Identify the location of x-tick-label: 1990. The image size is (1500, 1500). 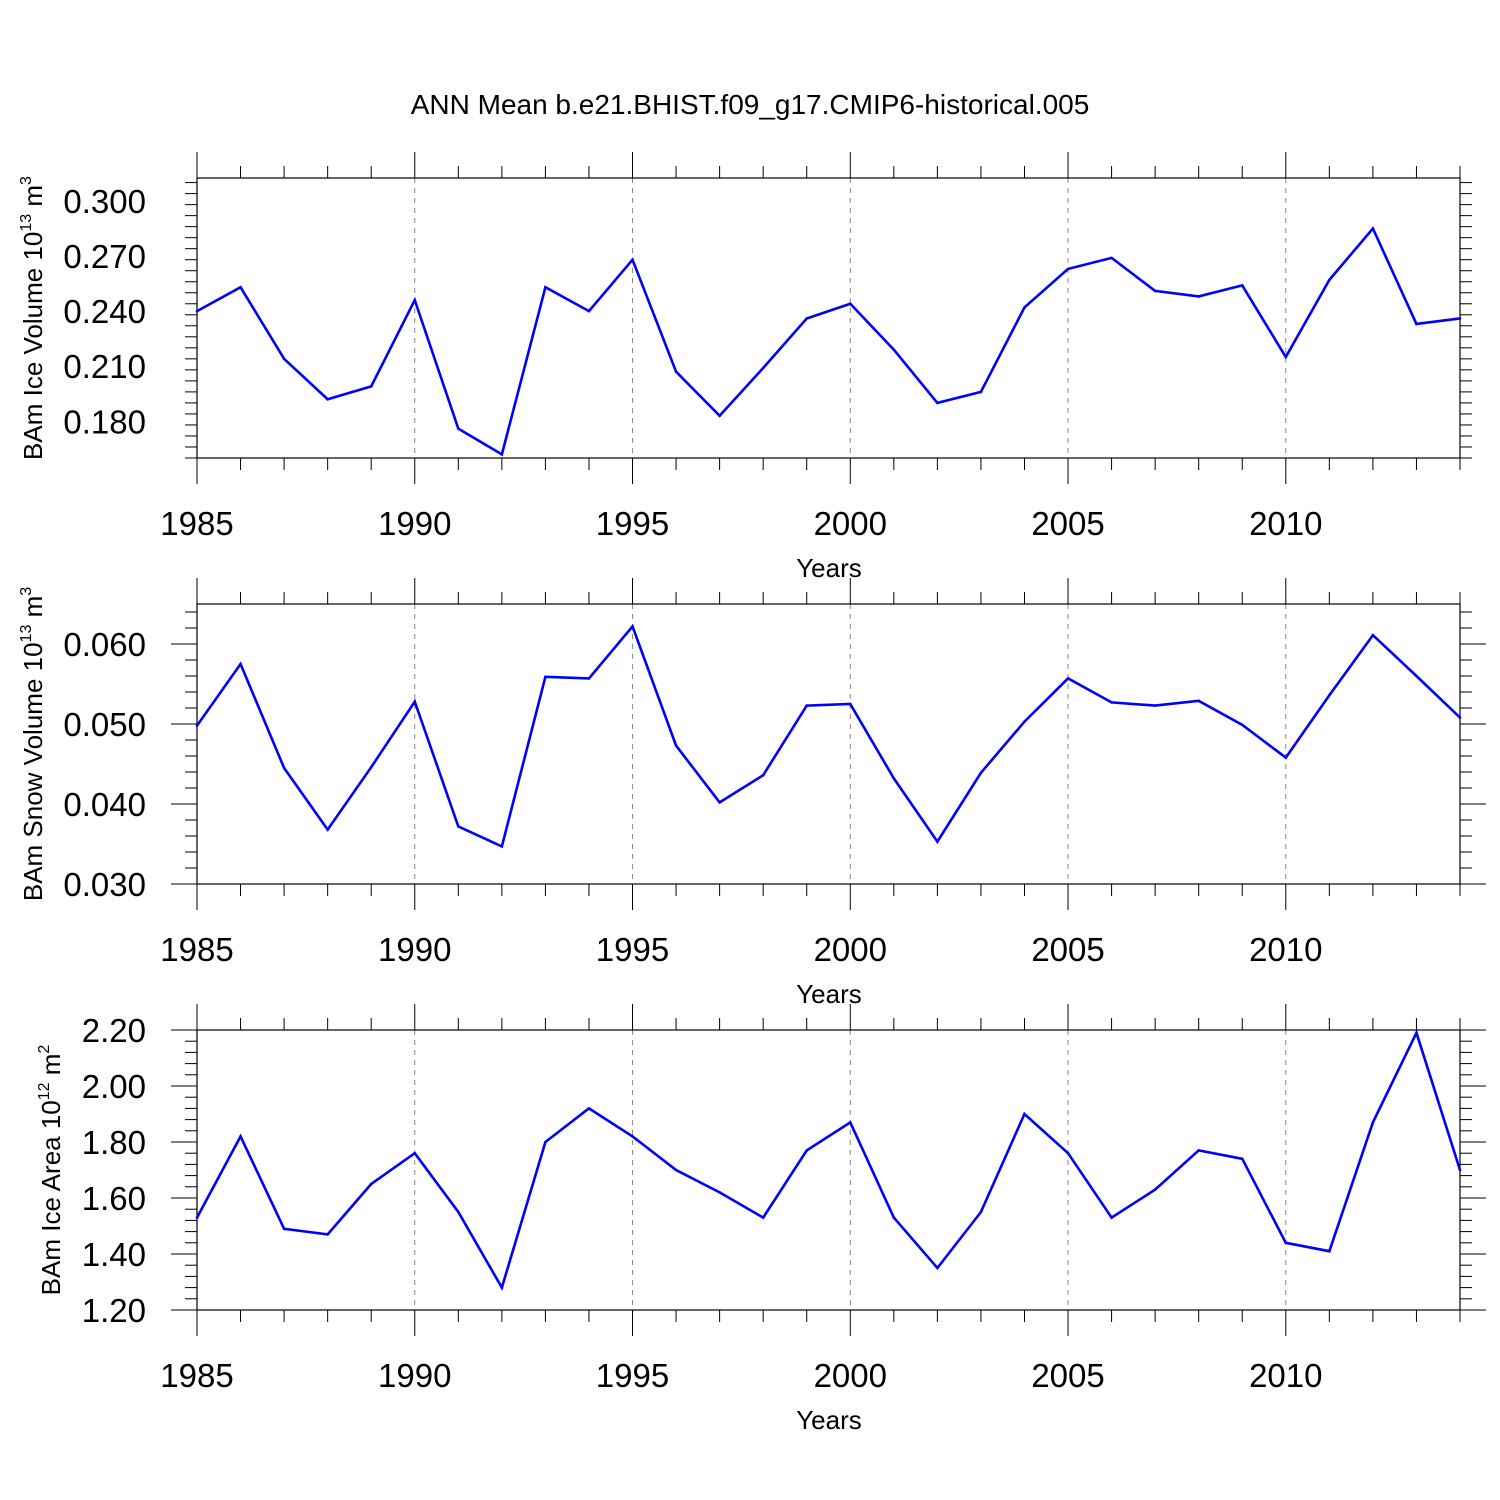
(414, 1375).